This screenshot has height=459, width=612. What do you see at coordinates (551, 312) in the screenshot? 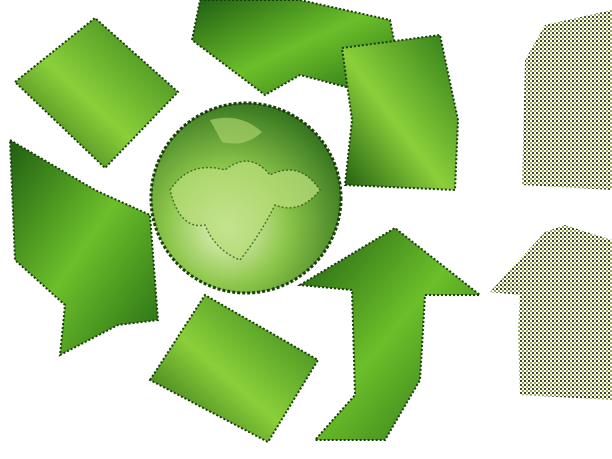
I see `dithered-arrow-lower` at bounding box center [551, 312].